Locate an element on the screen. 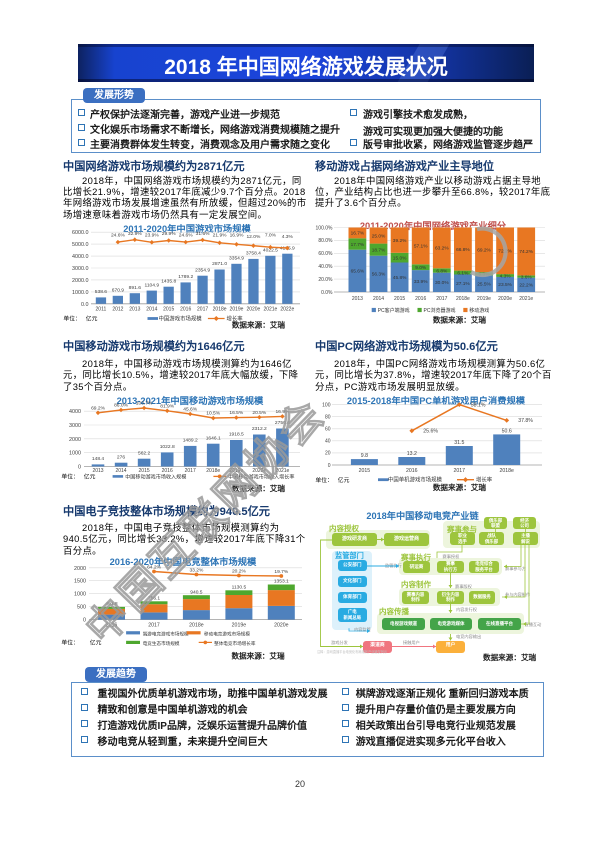 This screenshot has height=848, width=600. svg-text: 33.2% is located at coordinates (196, 570).